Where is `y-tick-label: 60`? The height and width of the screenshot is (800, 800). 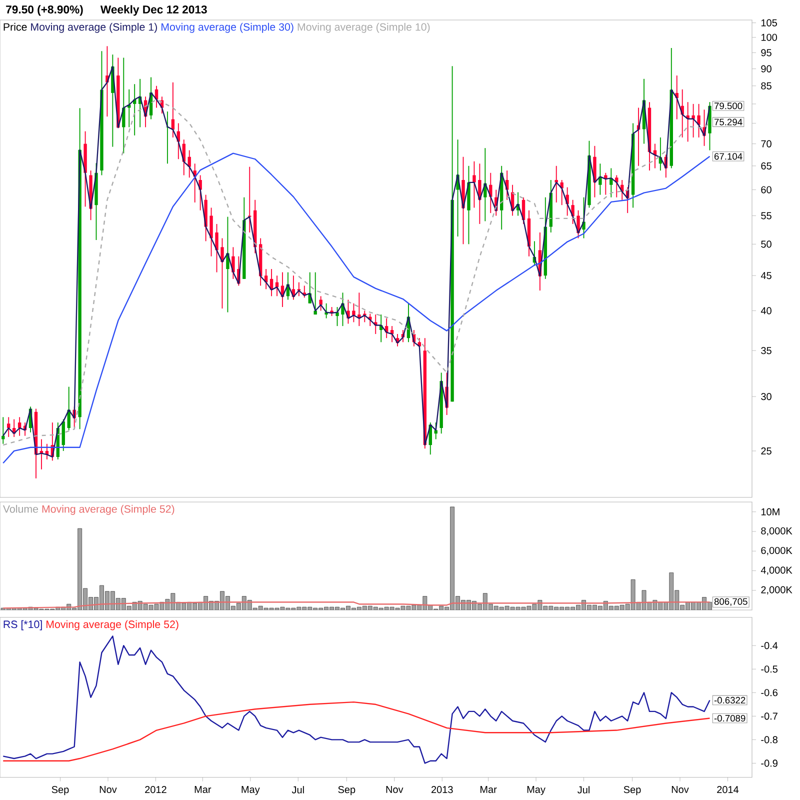 y-tick-label: 60 is located at coordinates (766, 190).